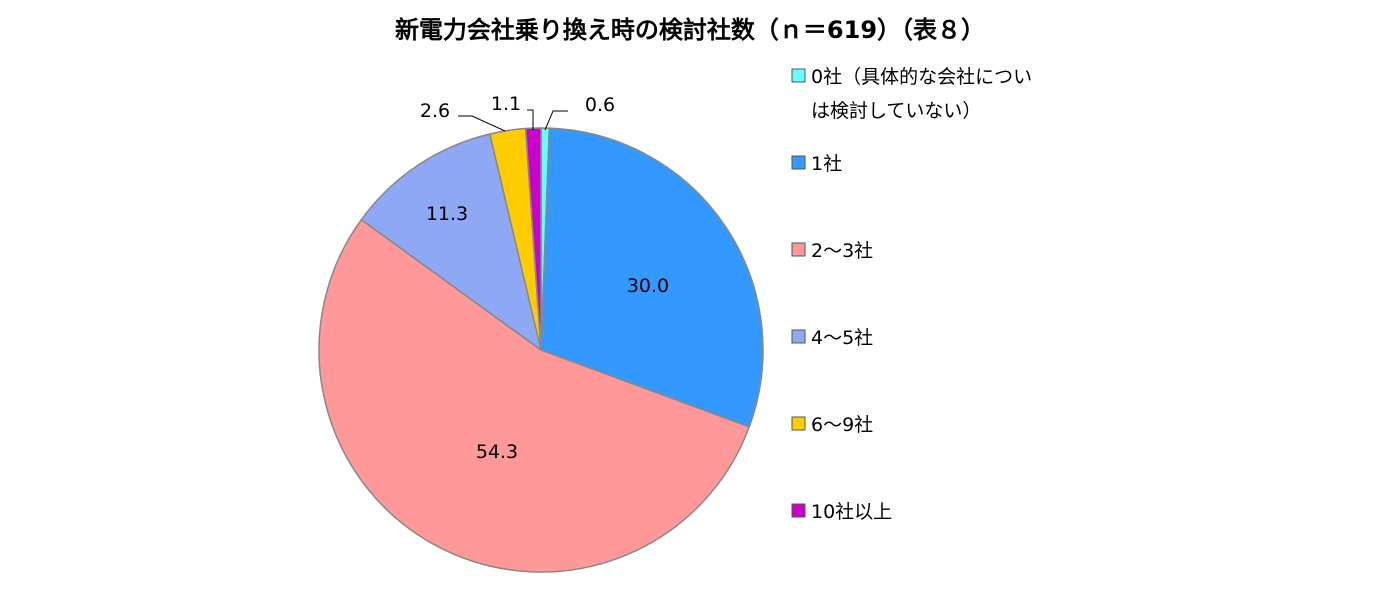  Describe the element at coordinates (600, 105) in the screenshot. I see `data-label-none: 0.6` at that location.